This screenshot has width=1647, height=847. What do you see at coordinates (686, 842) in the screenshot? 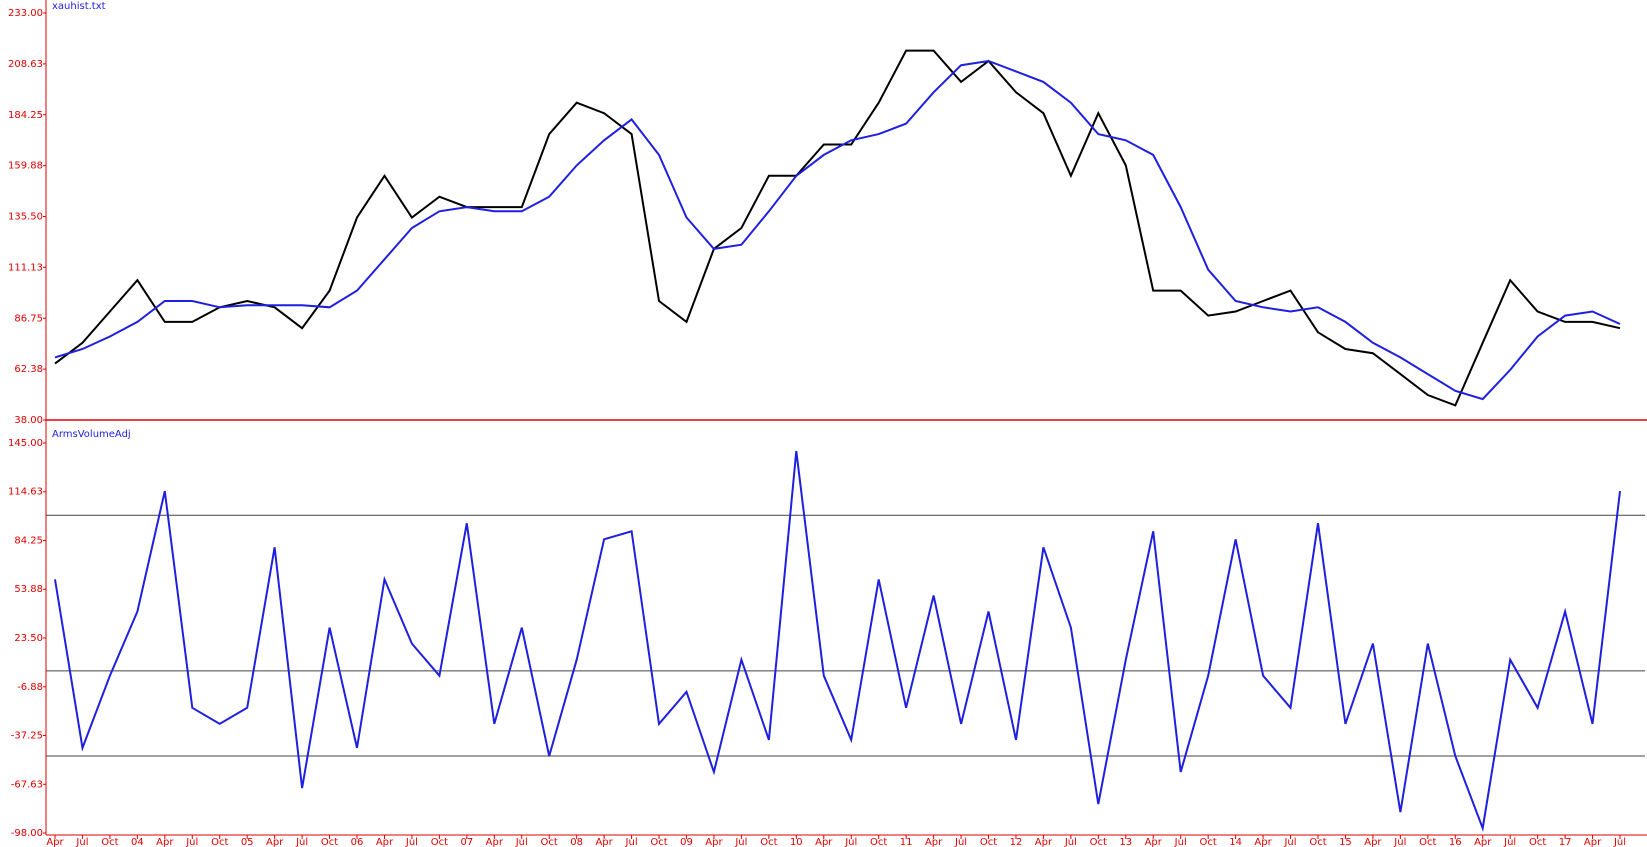
I see `x-tick-label: 09` at bounding box center [686, 842].